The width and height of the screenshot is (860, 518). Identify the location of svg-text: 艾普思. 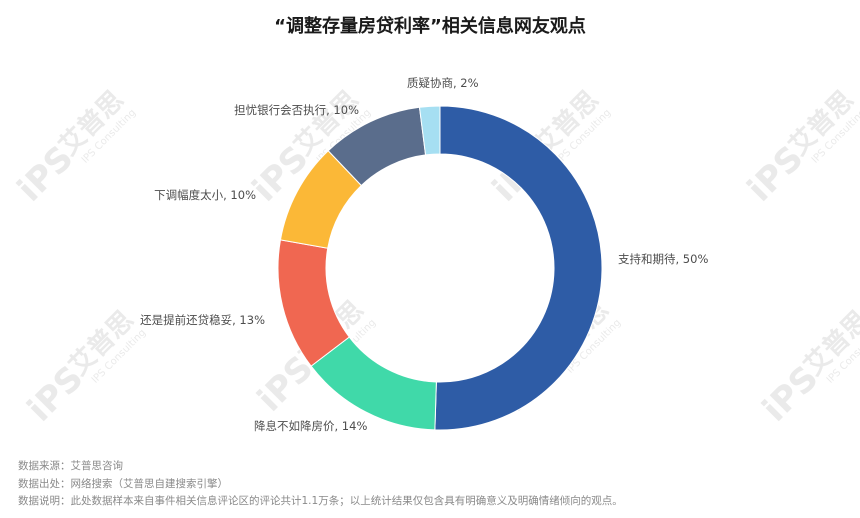
(829, 342).